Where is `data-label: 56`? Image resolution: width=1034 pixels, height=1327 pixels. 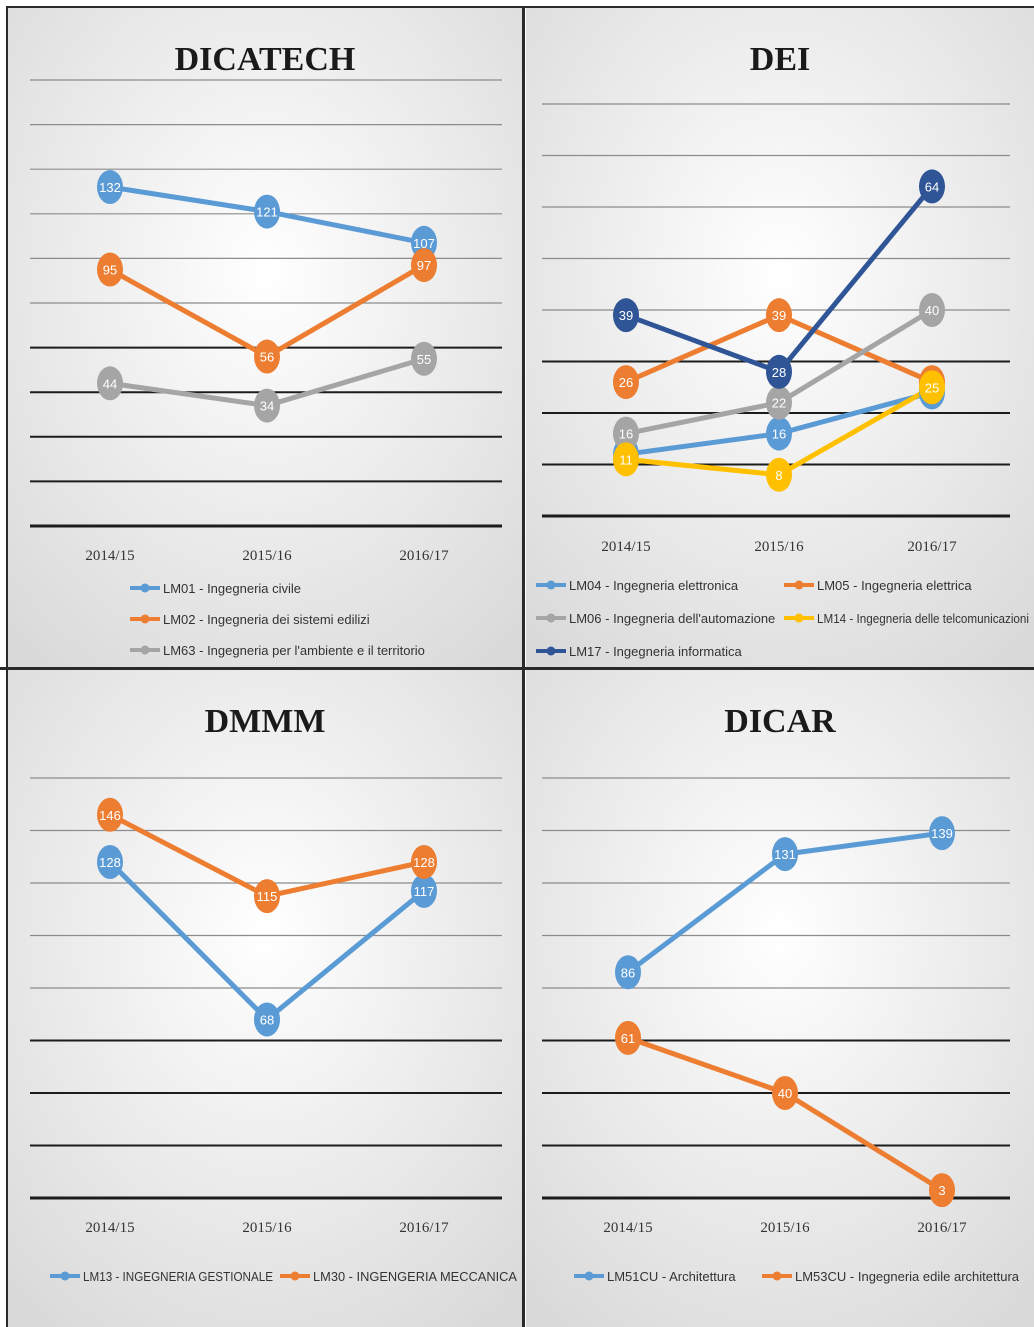
data-label: 56 is located at coordinates (267, 357).